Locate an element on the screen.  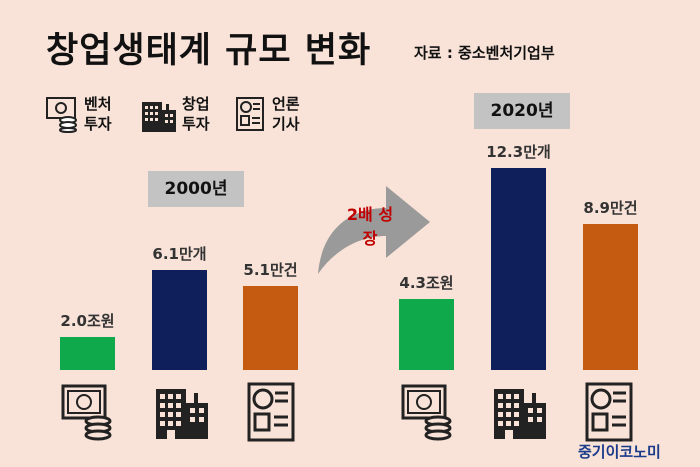
value-label-venture-2020: 4.3조원 is located at coordinates (426, 283).